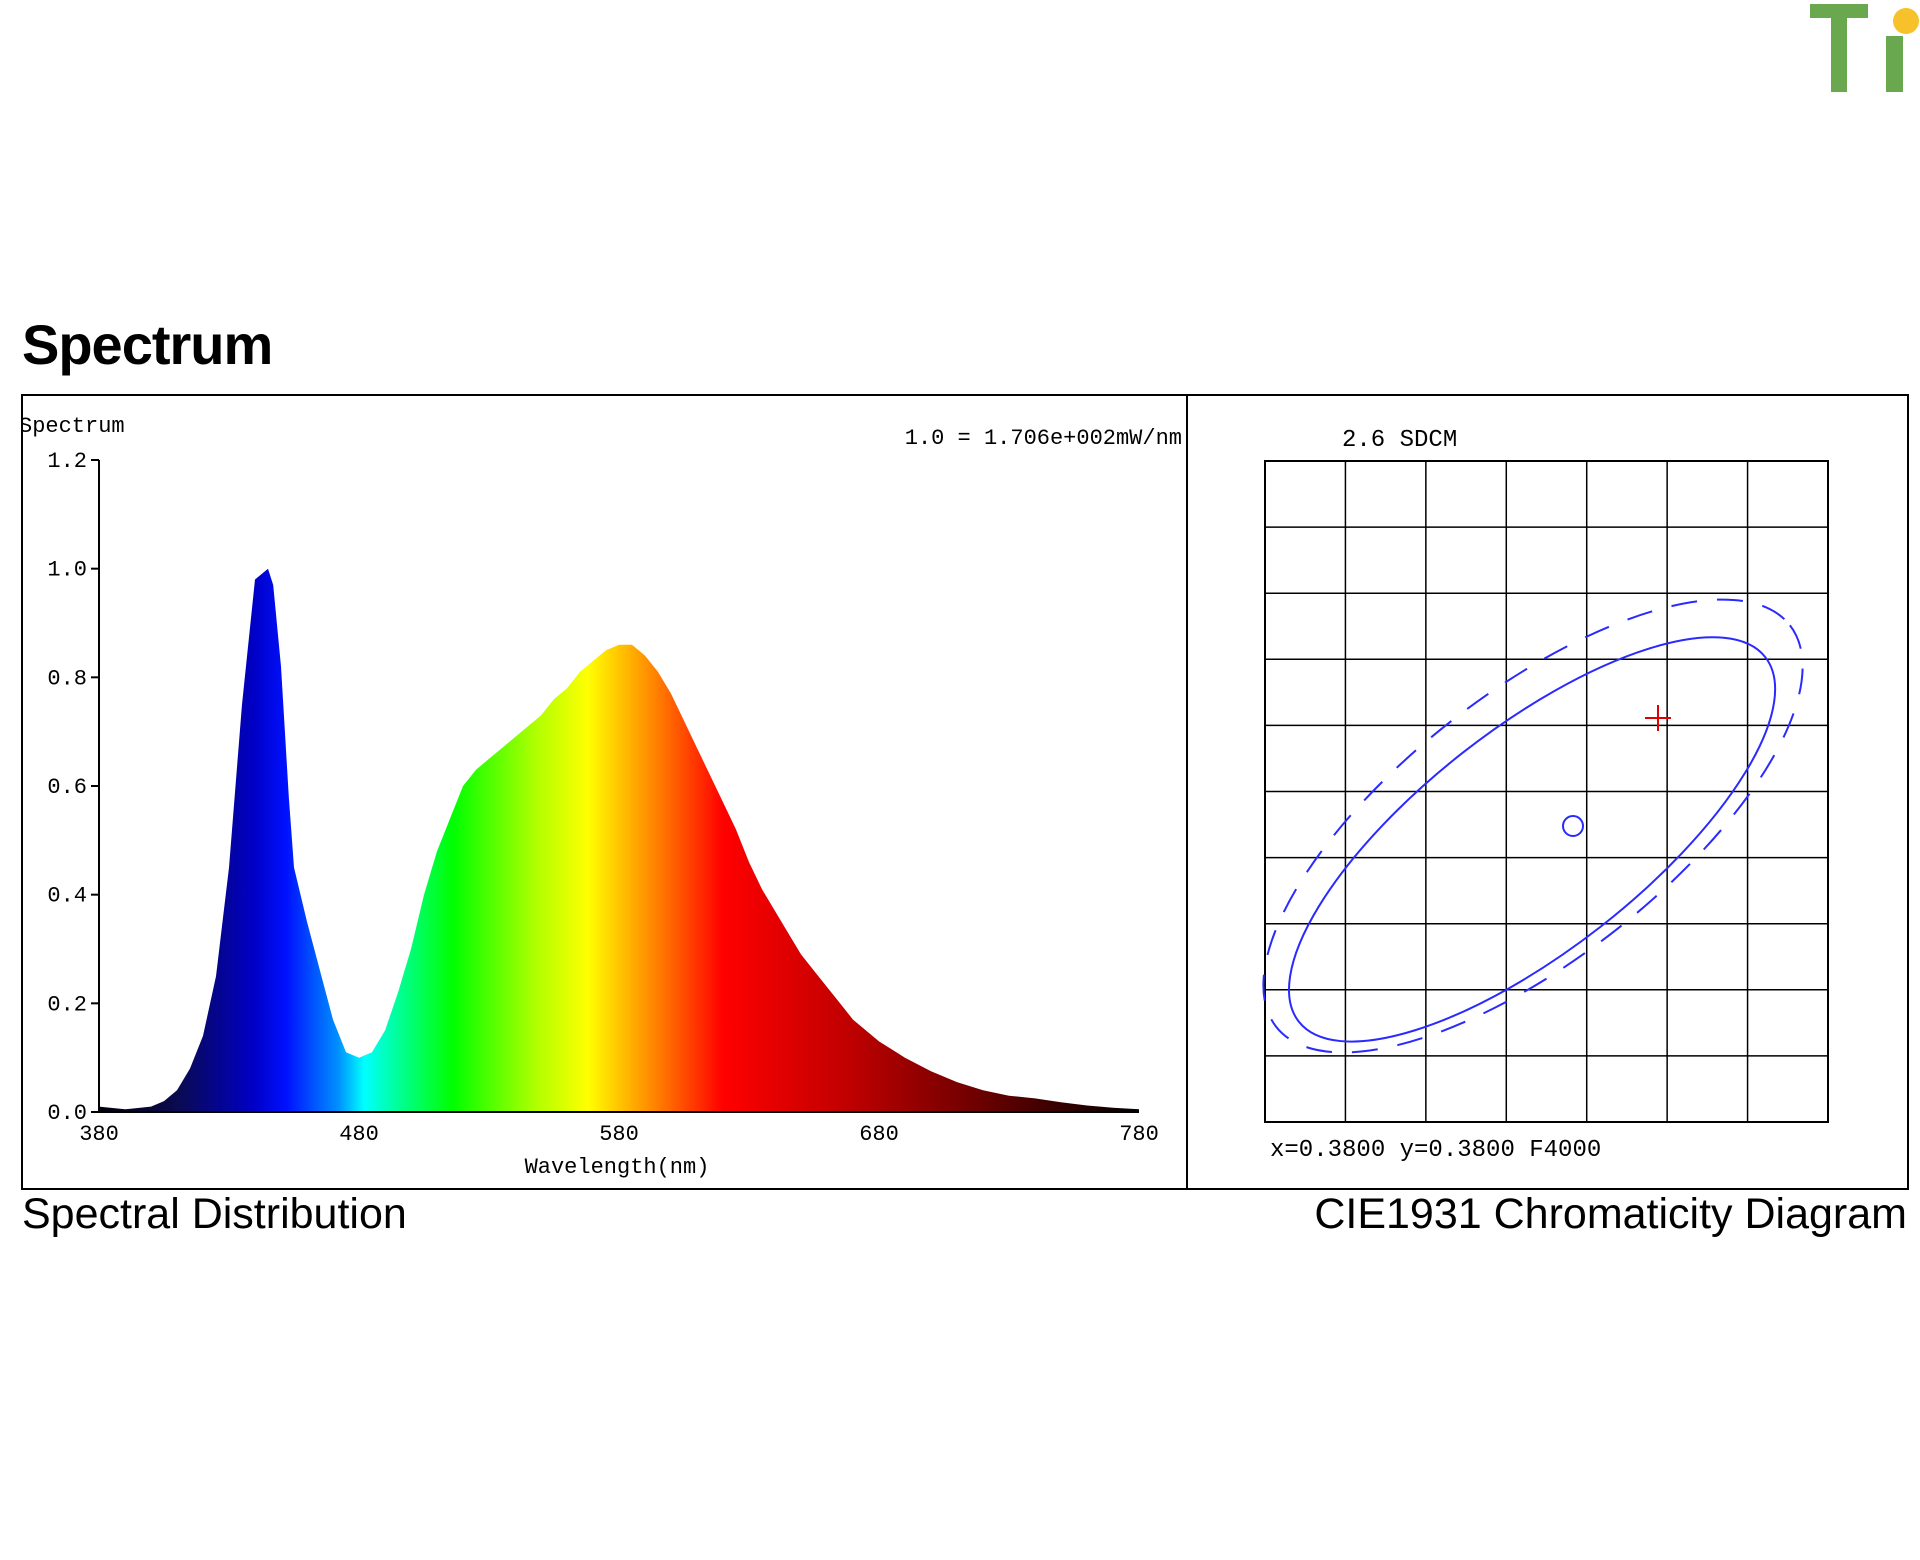  I want to click on y-tick-label: 0.2, so click(67, 1004).